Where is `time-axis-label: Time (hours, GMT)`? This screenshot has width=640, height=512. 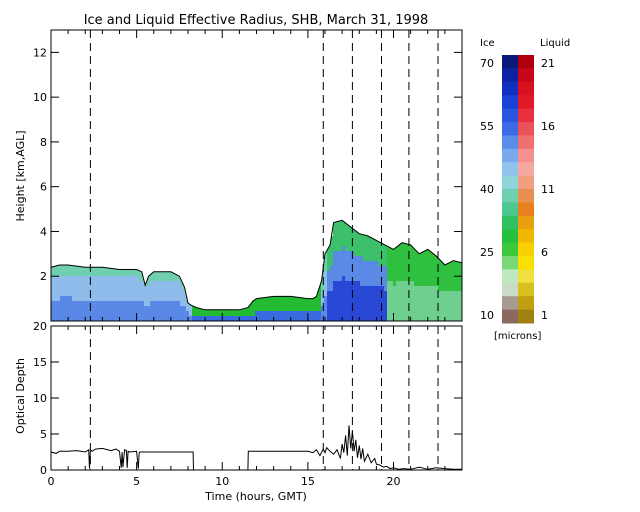 time-axis-label: Time (hours, GMT) is located at coordinates (255, 496).